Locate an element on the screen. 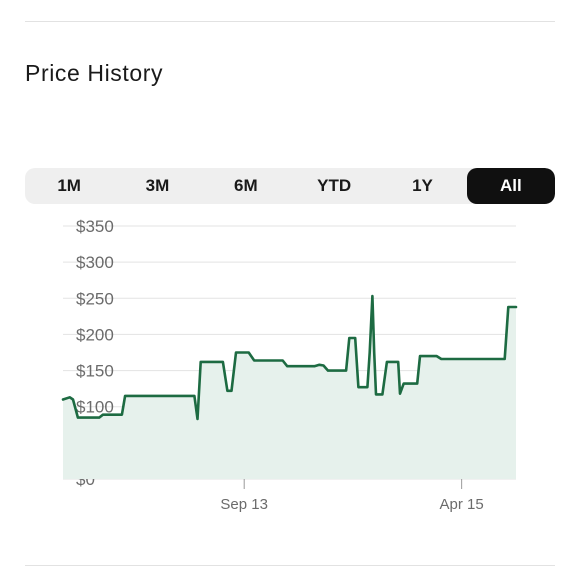 This screenshot has height=580, width=580. y-tick-label: $200 is located at coordinates (95, 334).